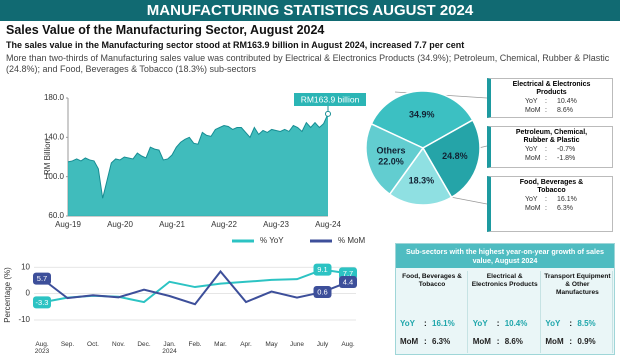 The image size is (620, 359). I want to click on table-row: YoY:8.5%, so click(570, 323).